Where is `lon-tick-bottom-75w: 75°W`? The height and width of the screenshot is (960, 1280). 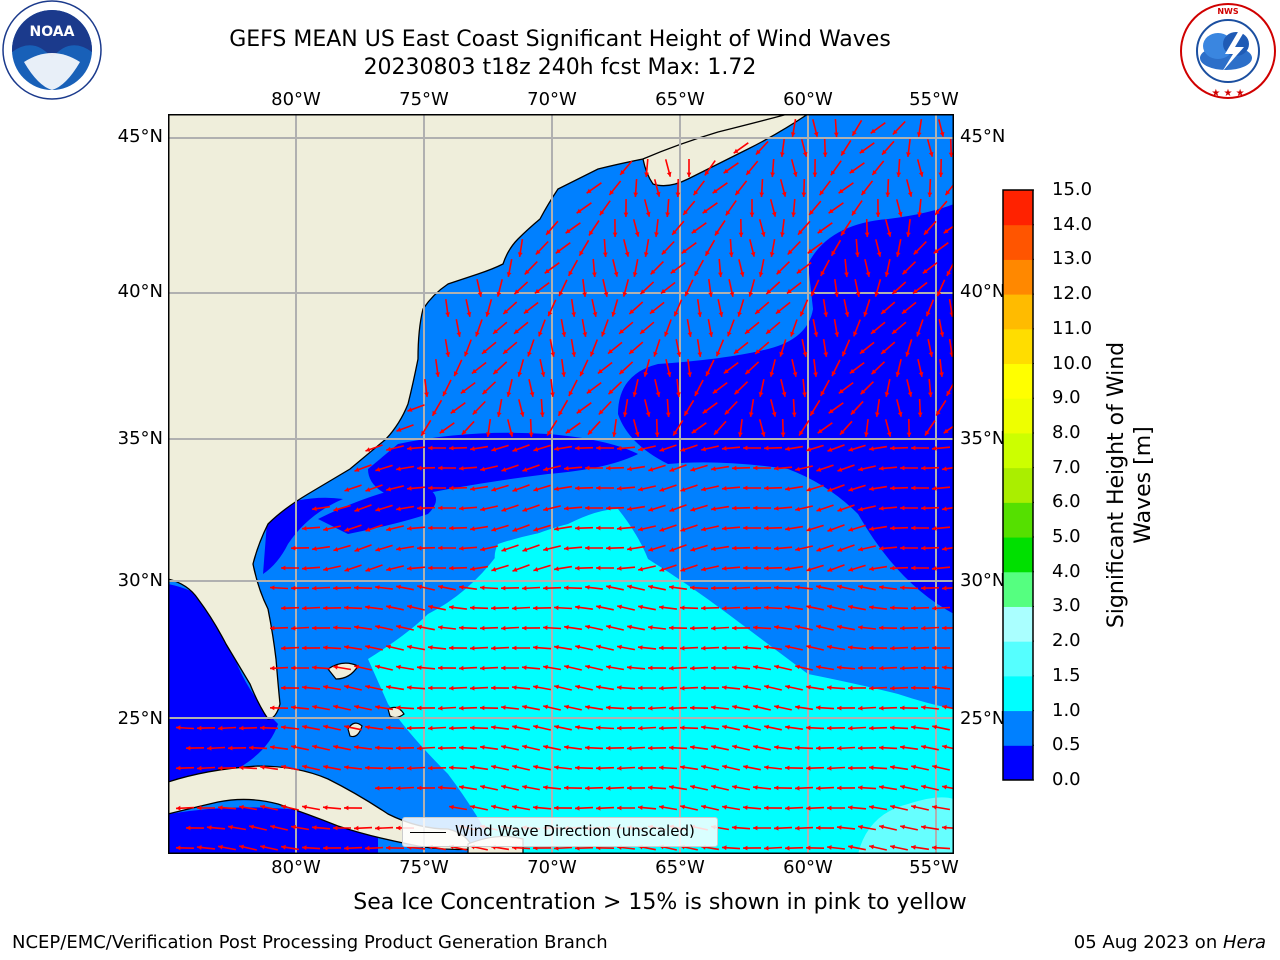
lon-tick-bottom-75w: 75°W is located at coordinates (424, 867).